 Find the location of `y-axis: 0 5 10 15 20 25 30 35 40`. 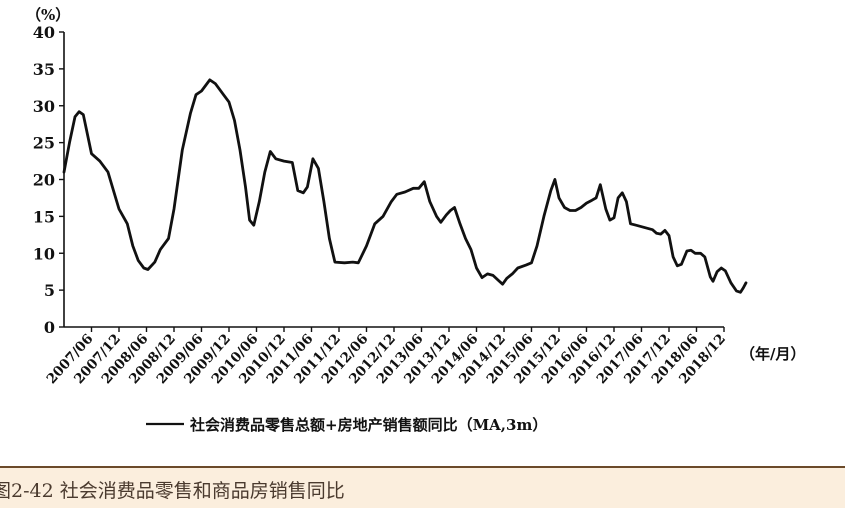

y-axis: 0 5 10 15 20 25 30 35 40 is located at coordinates (49, 180).